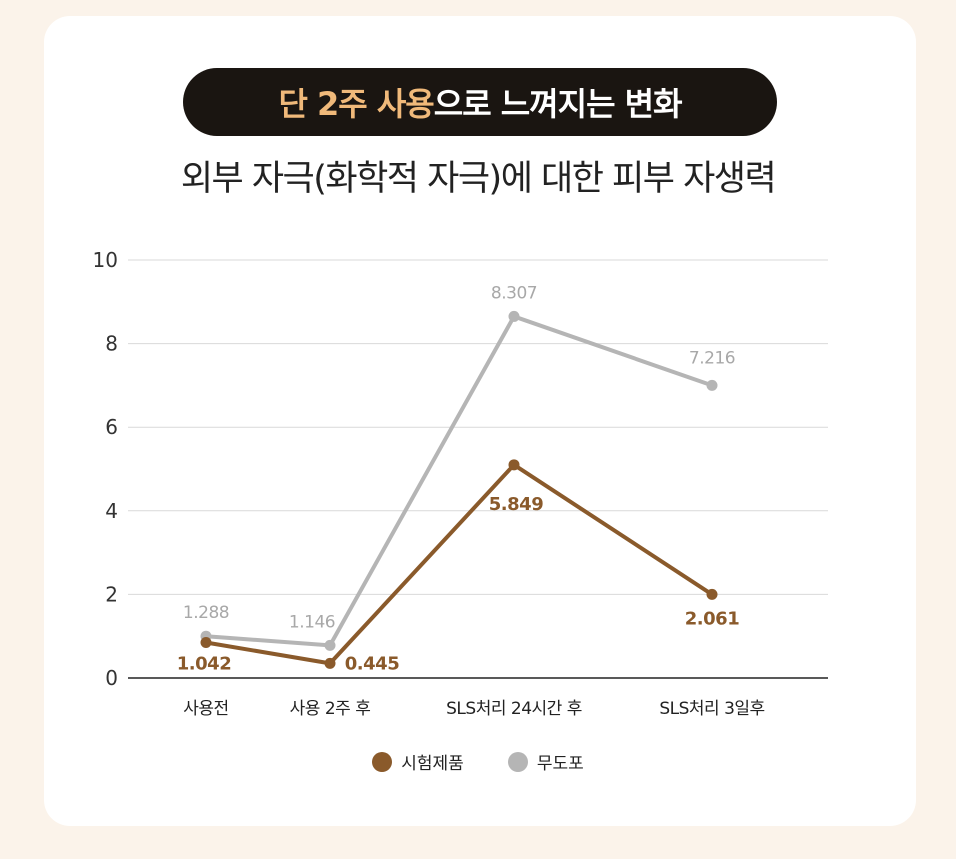  What do you see at coordinates (111, 594) in the screenshot?
I see `y-tick-label: 2` at bounding box center [111, 594].